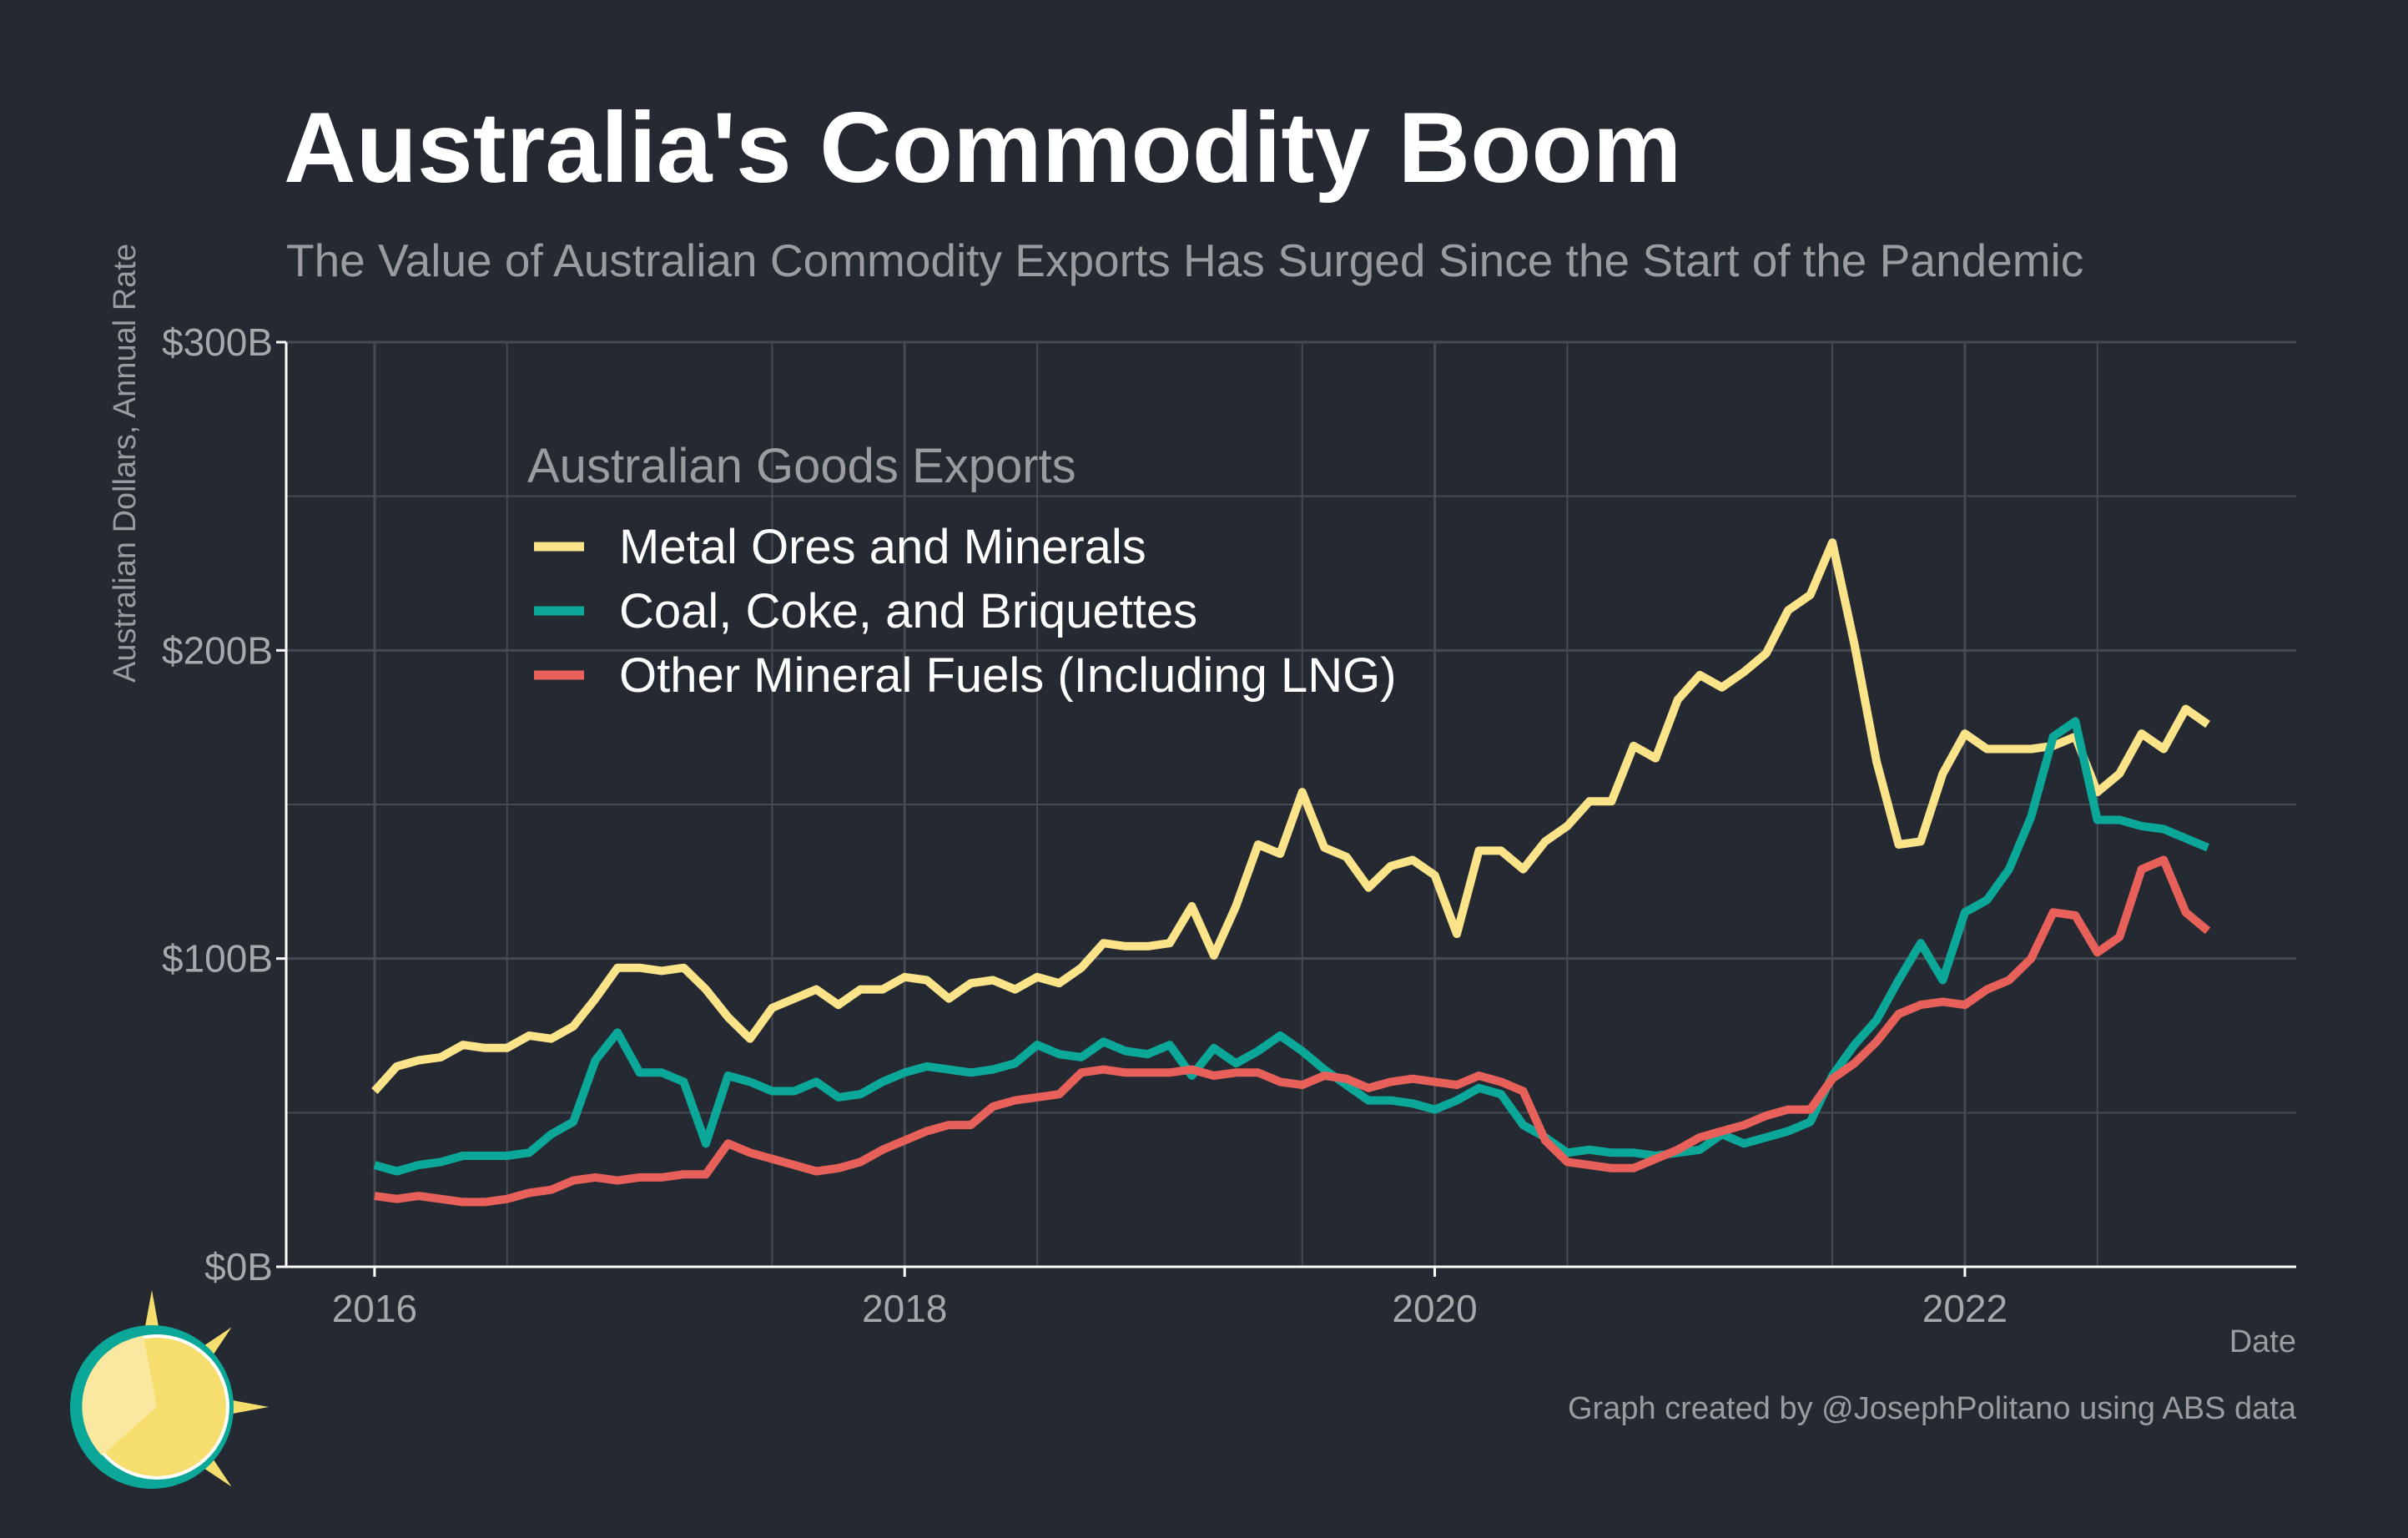 The height and width of the screenshot is (1538, 2408). What do you see at coordinates (374, 1308) in the screenshot?
I see `x-tick-label: 2016` at bounding box center [374, 1308].